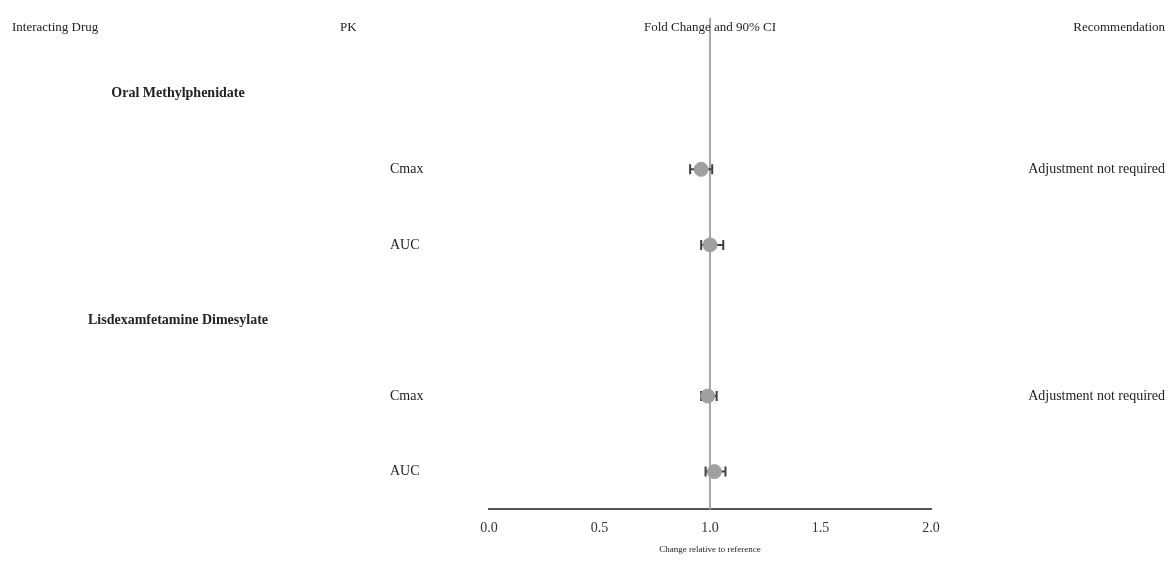 The image size is (1175, 571). Describe the element at coordinates (178, 320) in the screenshot. I see `text: Lisdexamfetamine Dimesylate` at that location.